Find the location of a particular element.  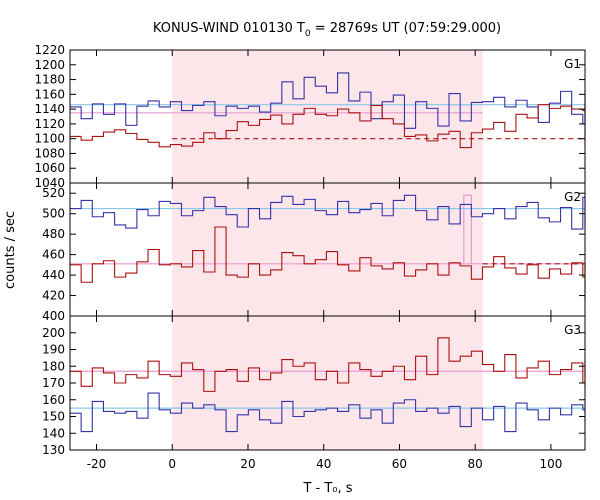

y-tick-label: 520 is located at coordinates (53, 193).